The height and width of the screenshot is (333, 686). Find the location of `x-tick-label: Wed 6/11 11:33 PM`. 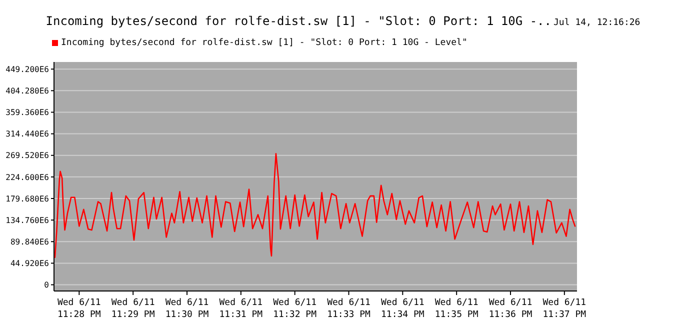

x-tick-label: Wed 6/11 11:33 PM is located at coordinates (349, 309).